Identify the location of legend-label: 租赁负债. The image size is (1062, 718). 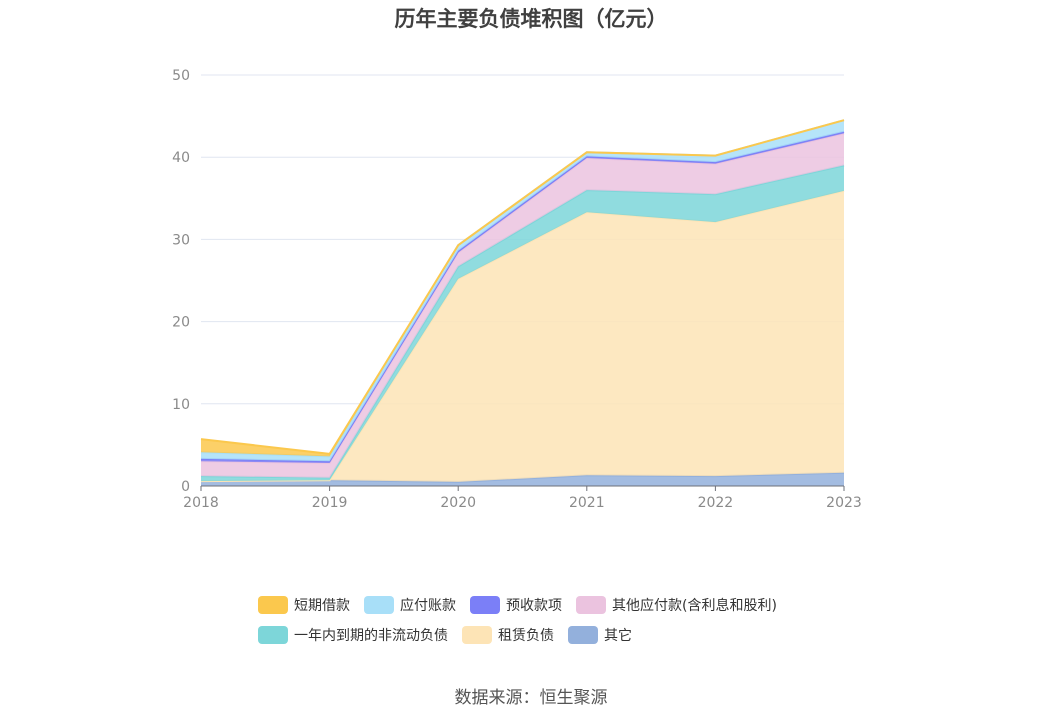
(526, 636).